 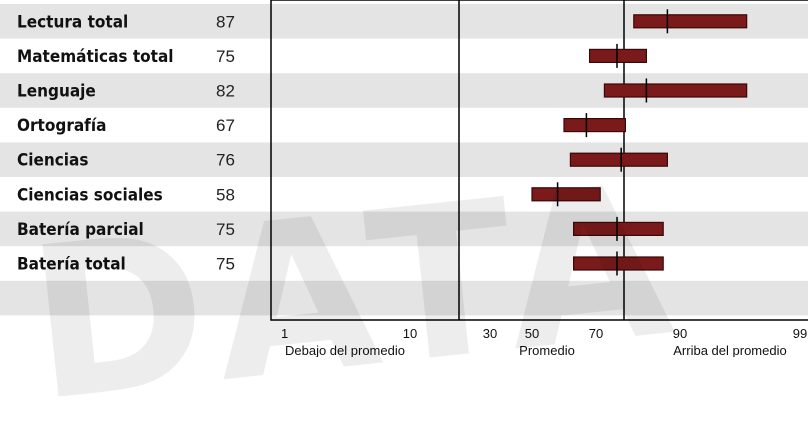 I want to click on score-labels: 87 75 82 67 76 58 75 75, so click(x=225, y=142).